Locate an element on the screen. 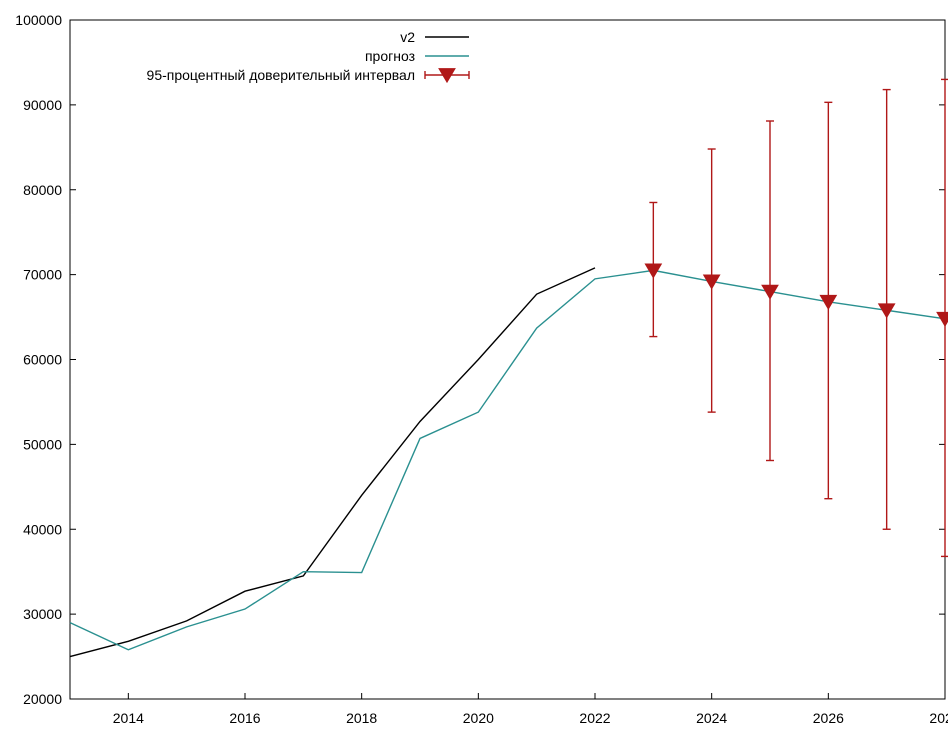 The image size is (948, 729). y-tick-label: 90000 is located at coordinates (42, 105).